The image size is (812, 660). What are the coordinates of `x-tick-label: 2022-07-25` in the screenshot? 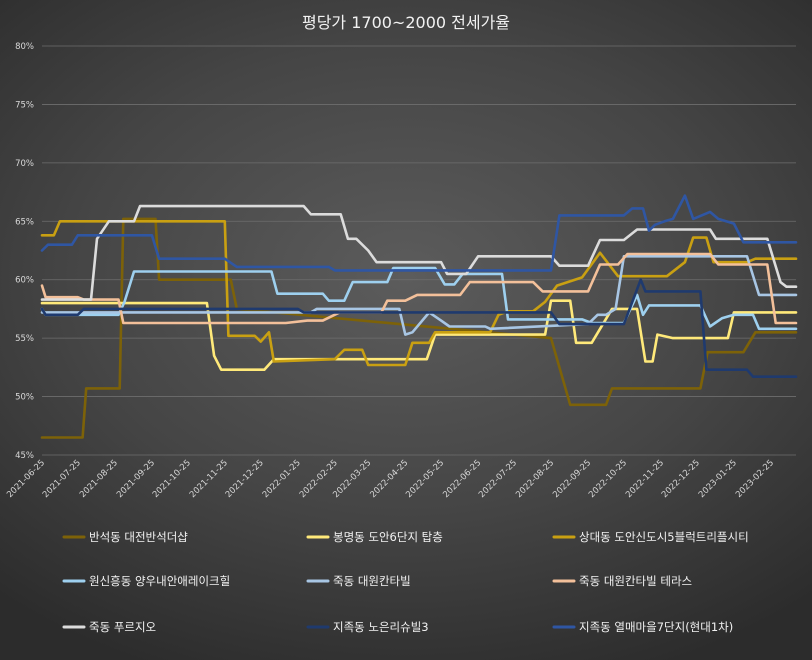 It's located at (498, 479).